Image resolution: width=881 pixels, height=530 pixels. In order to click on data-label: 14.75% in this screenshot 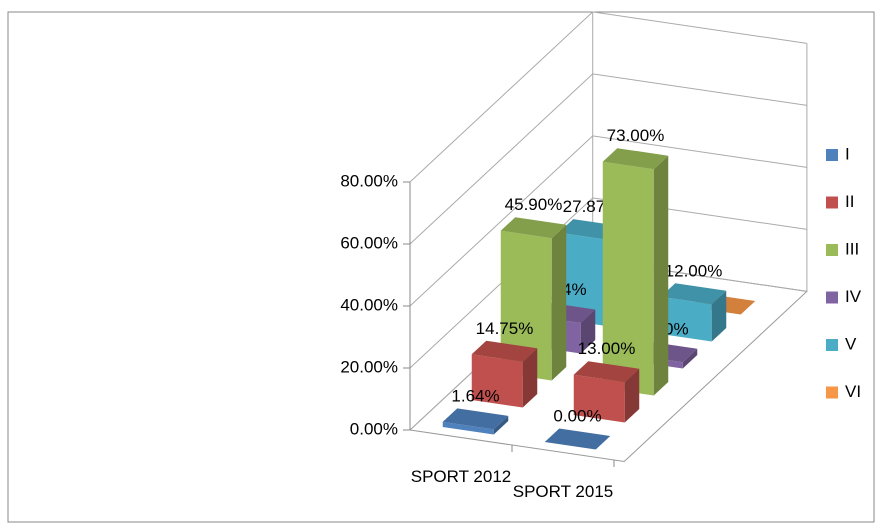, I will do `click(505, 328)`.